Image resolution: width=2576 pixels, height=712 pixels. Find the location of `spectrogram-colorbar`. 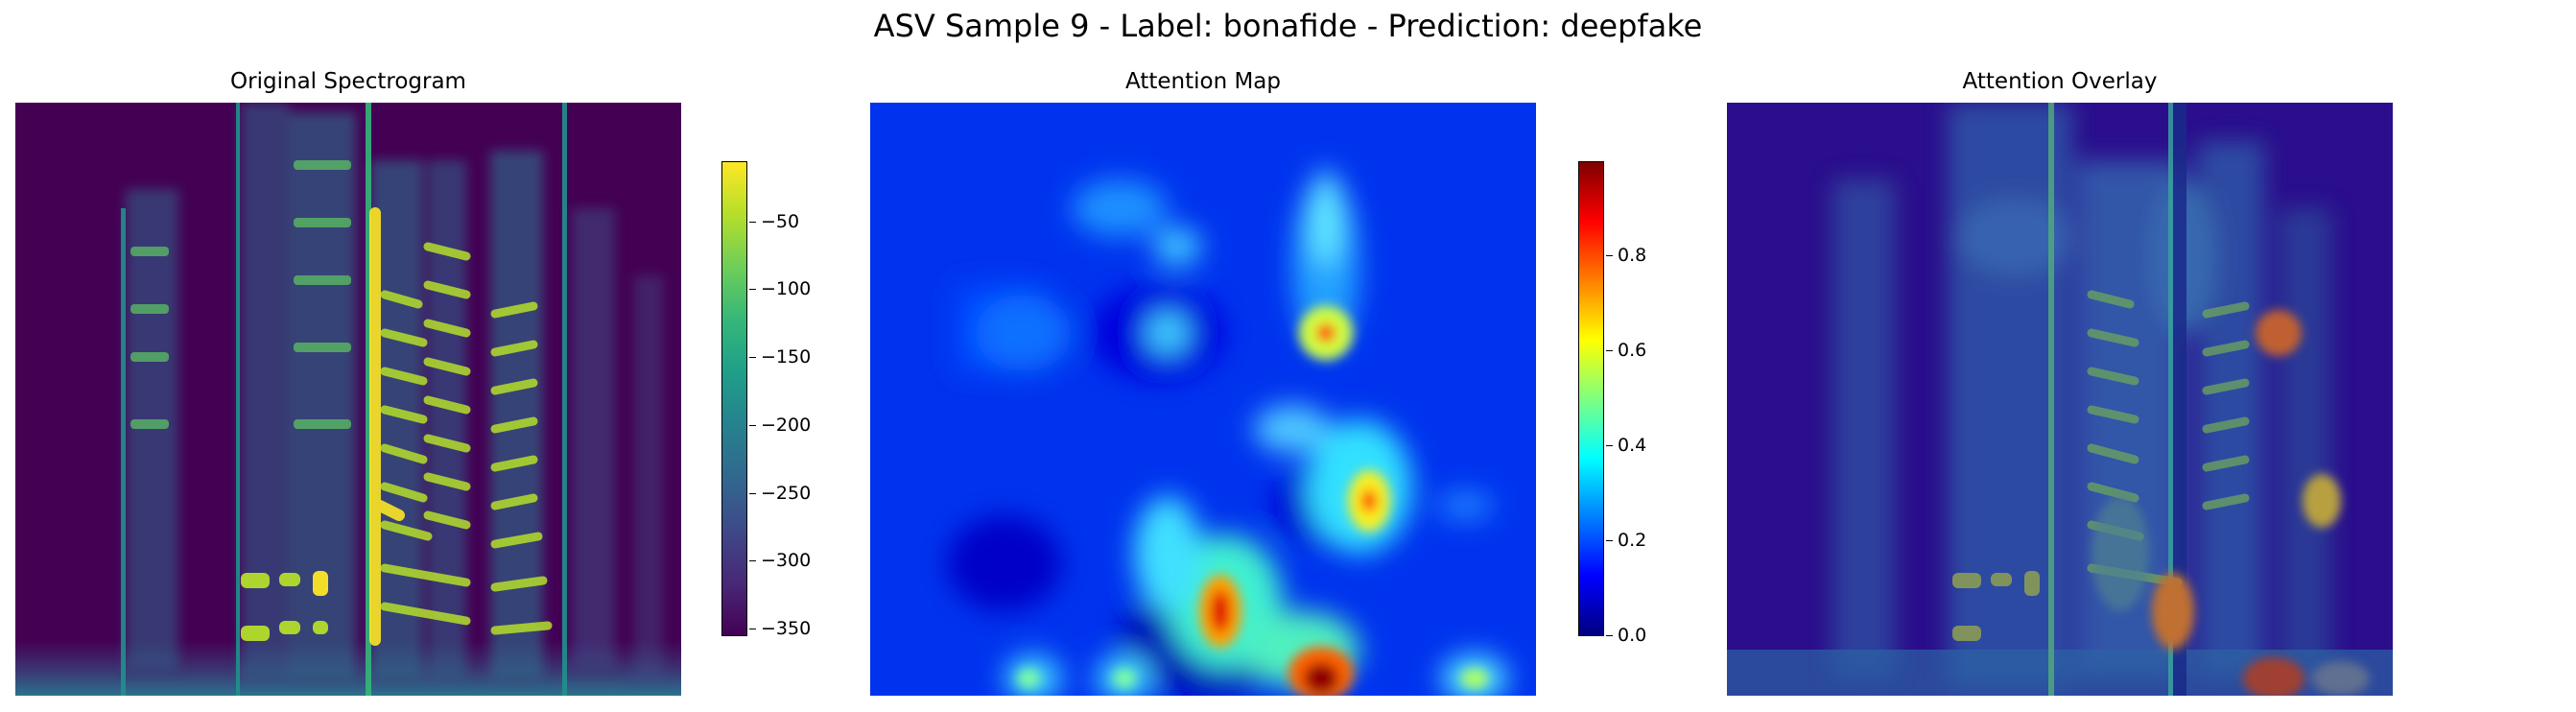

spectrogram-colorbar is located at coordinates (734, 398).